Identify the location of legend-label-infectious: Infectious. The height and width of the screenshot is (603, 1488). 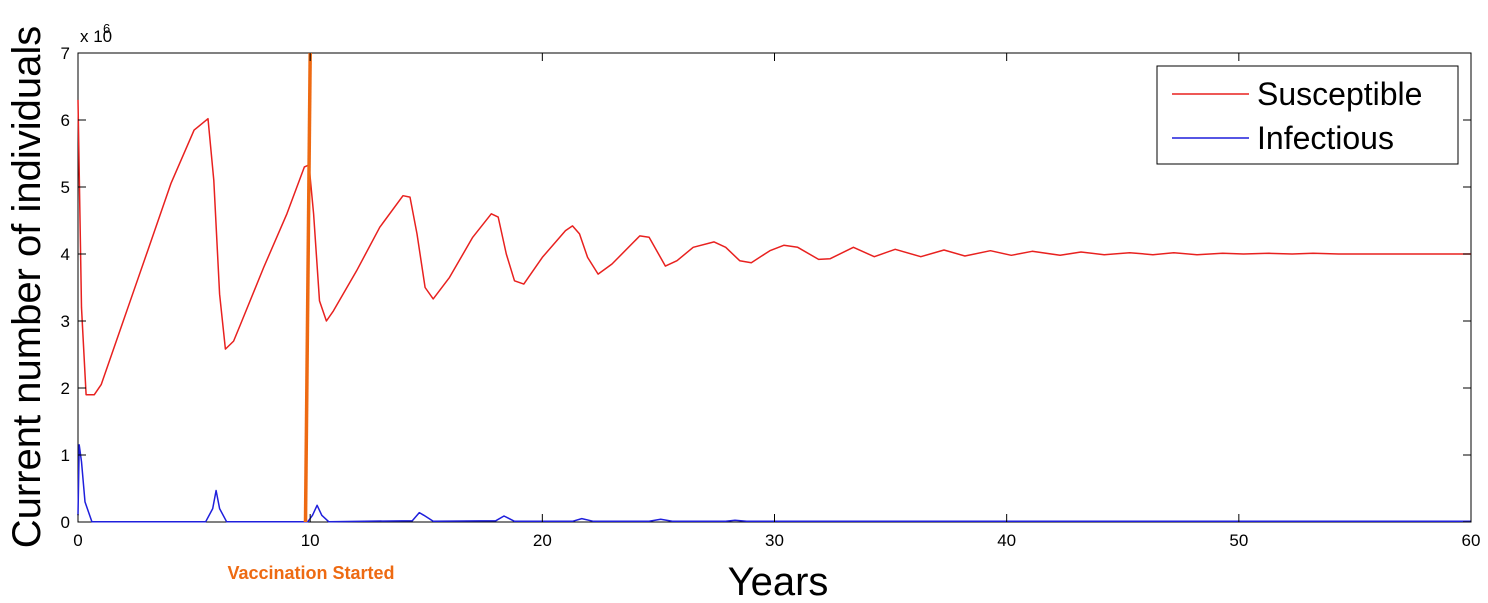
(1325, 138).